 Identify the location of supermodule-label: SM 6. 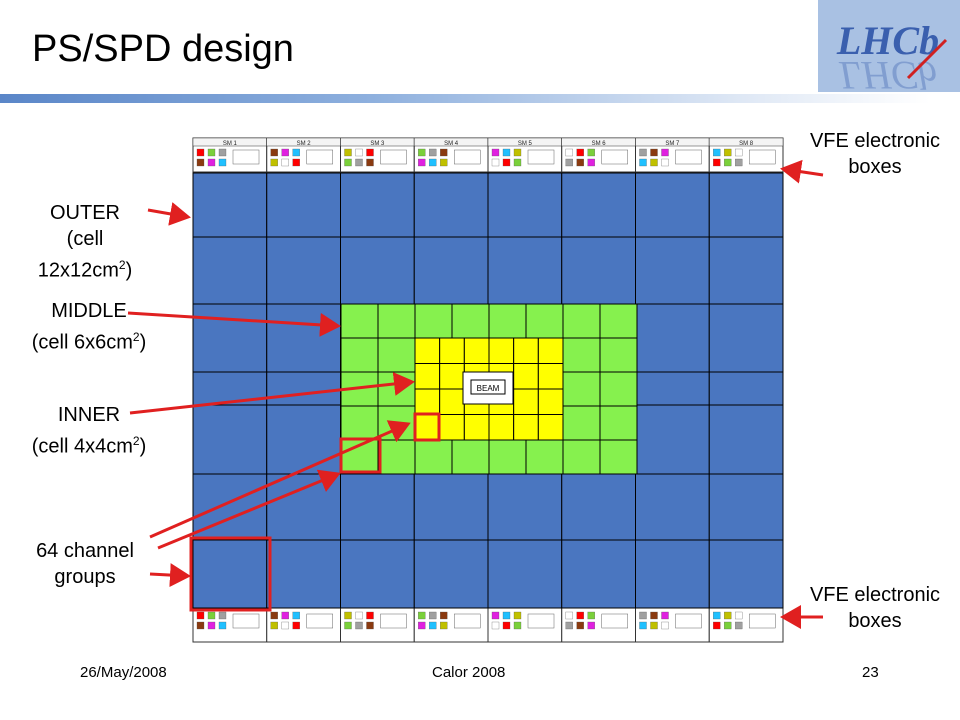
(599, 144).